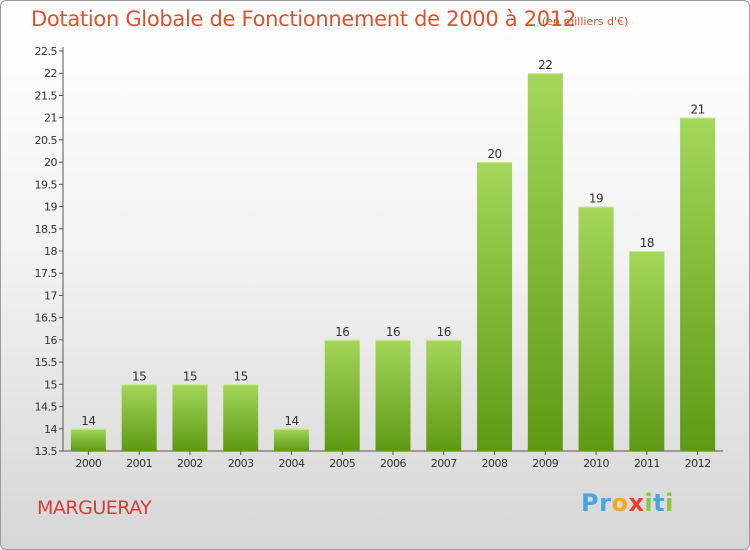  What do you see at coordinates (545, 65) in the screenshot?
I see `data-label: 22` at bounding box center [545, 65].